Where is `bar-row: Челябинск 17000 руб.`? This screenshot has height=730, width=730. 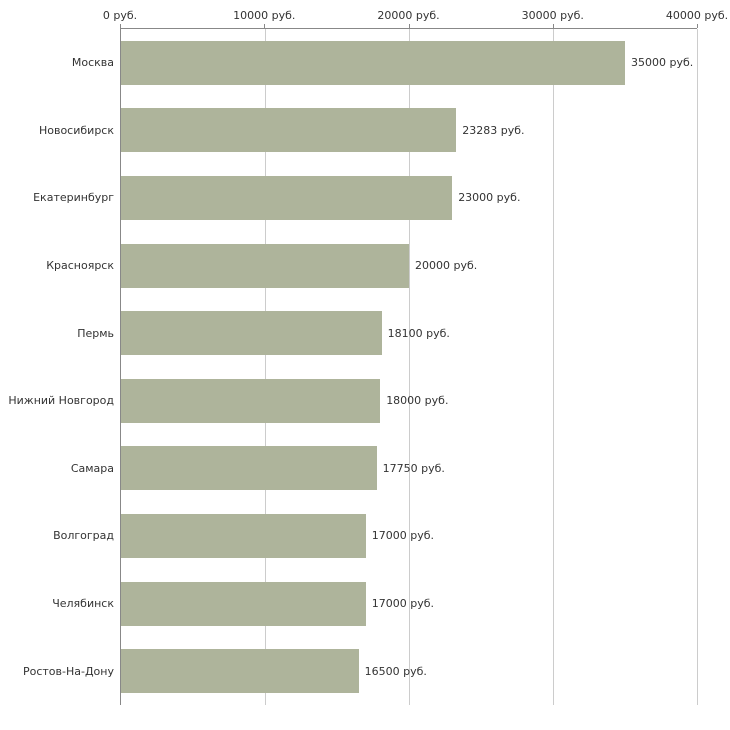 bar-row: Челябинск 17000 руб. is located at coordinates (374, 604).